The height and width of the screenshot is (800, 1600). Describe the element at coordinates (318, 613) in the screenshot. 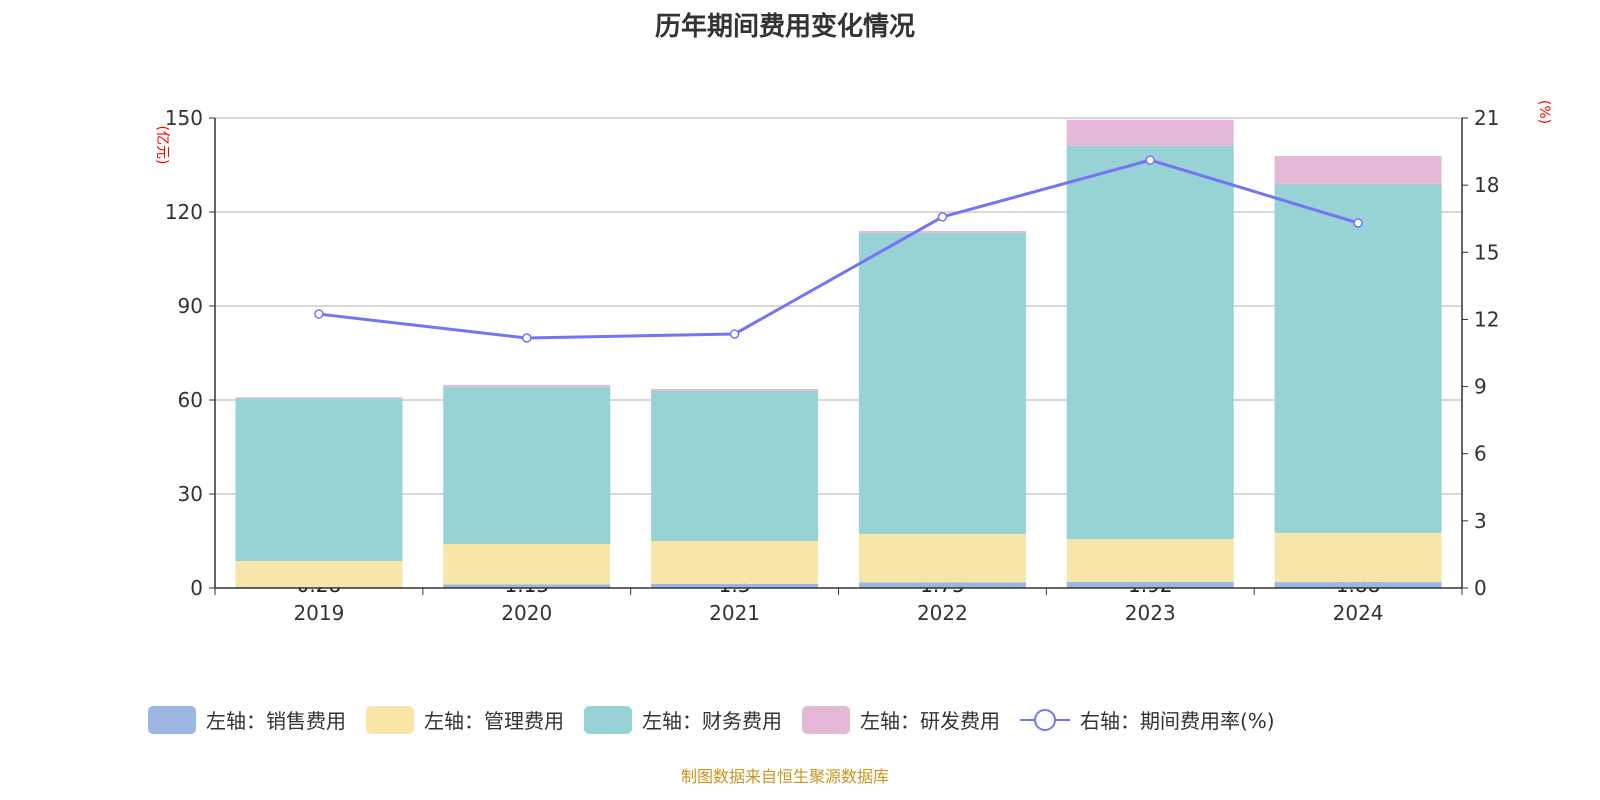

I see `x-tick-label: 2019` at that location.